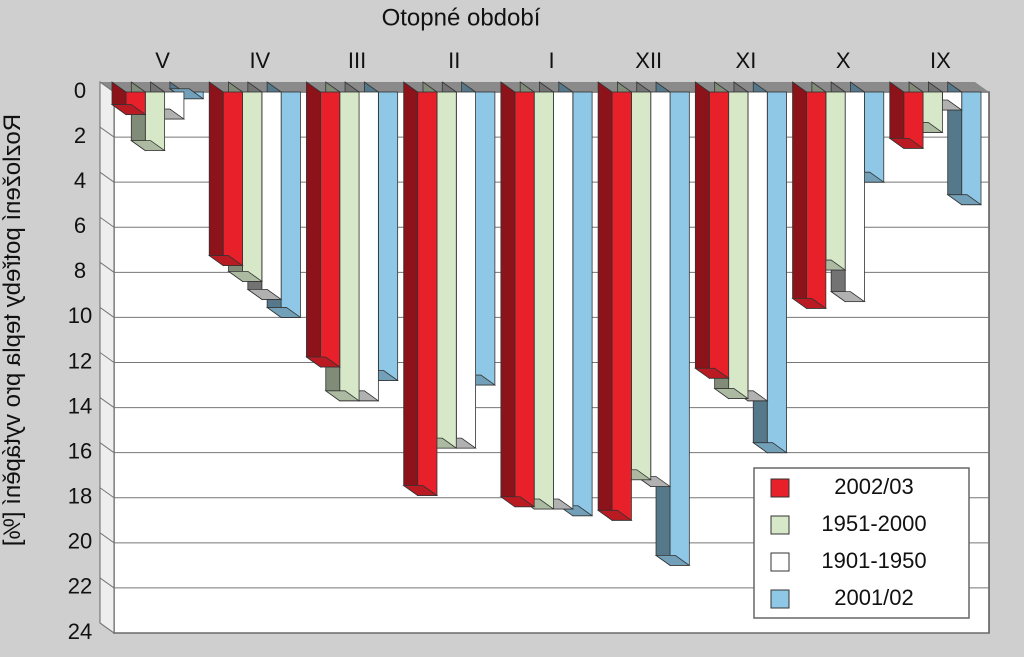  I want to click on y-tick-label: 24, so click(80, 631).